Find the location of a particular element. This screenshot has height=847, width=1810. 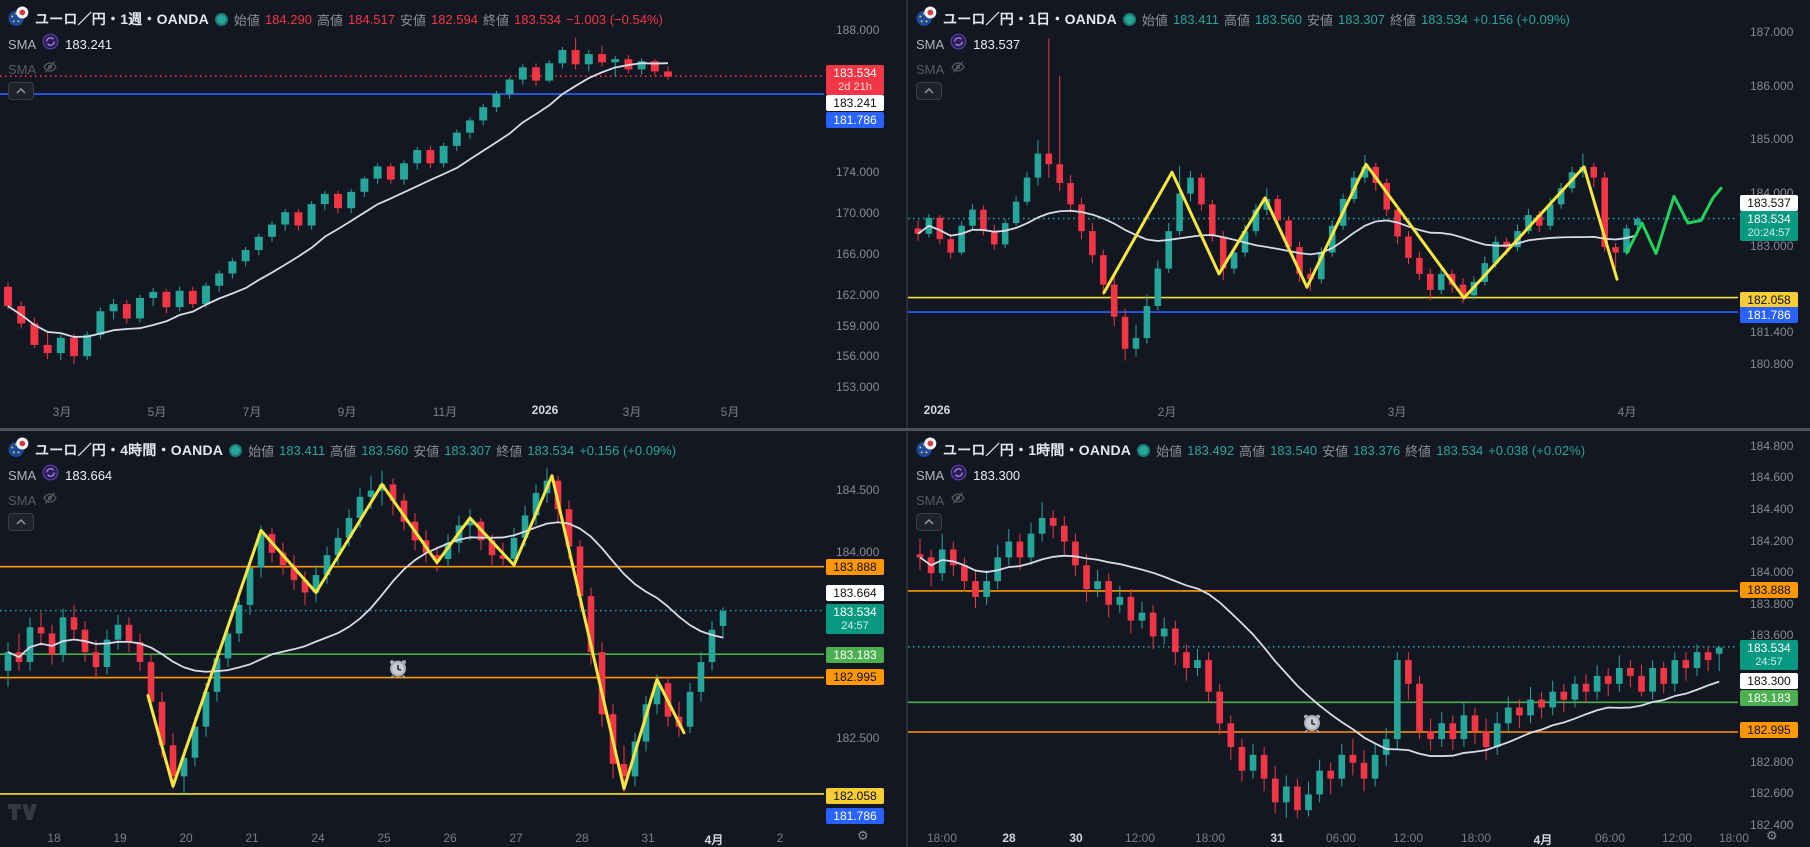

price-badge: 181.786 is located at coordinates (855, 119).